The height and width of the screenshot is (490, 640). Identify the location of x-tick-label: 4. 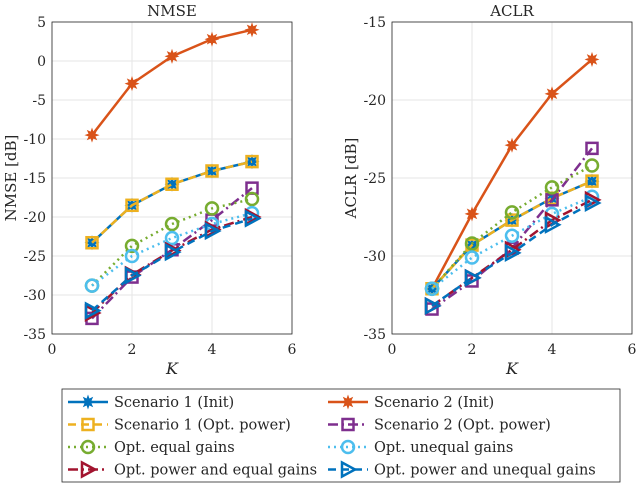
(552, 350).